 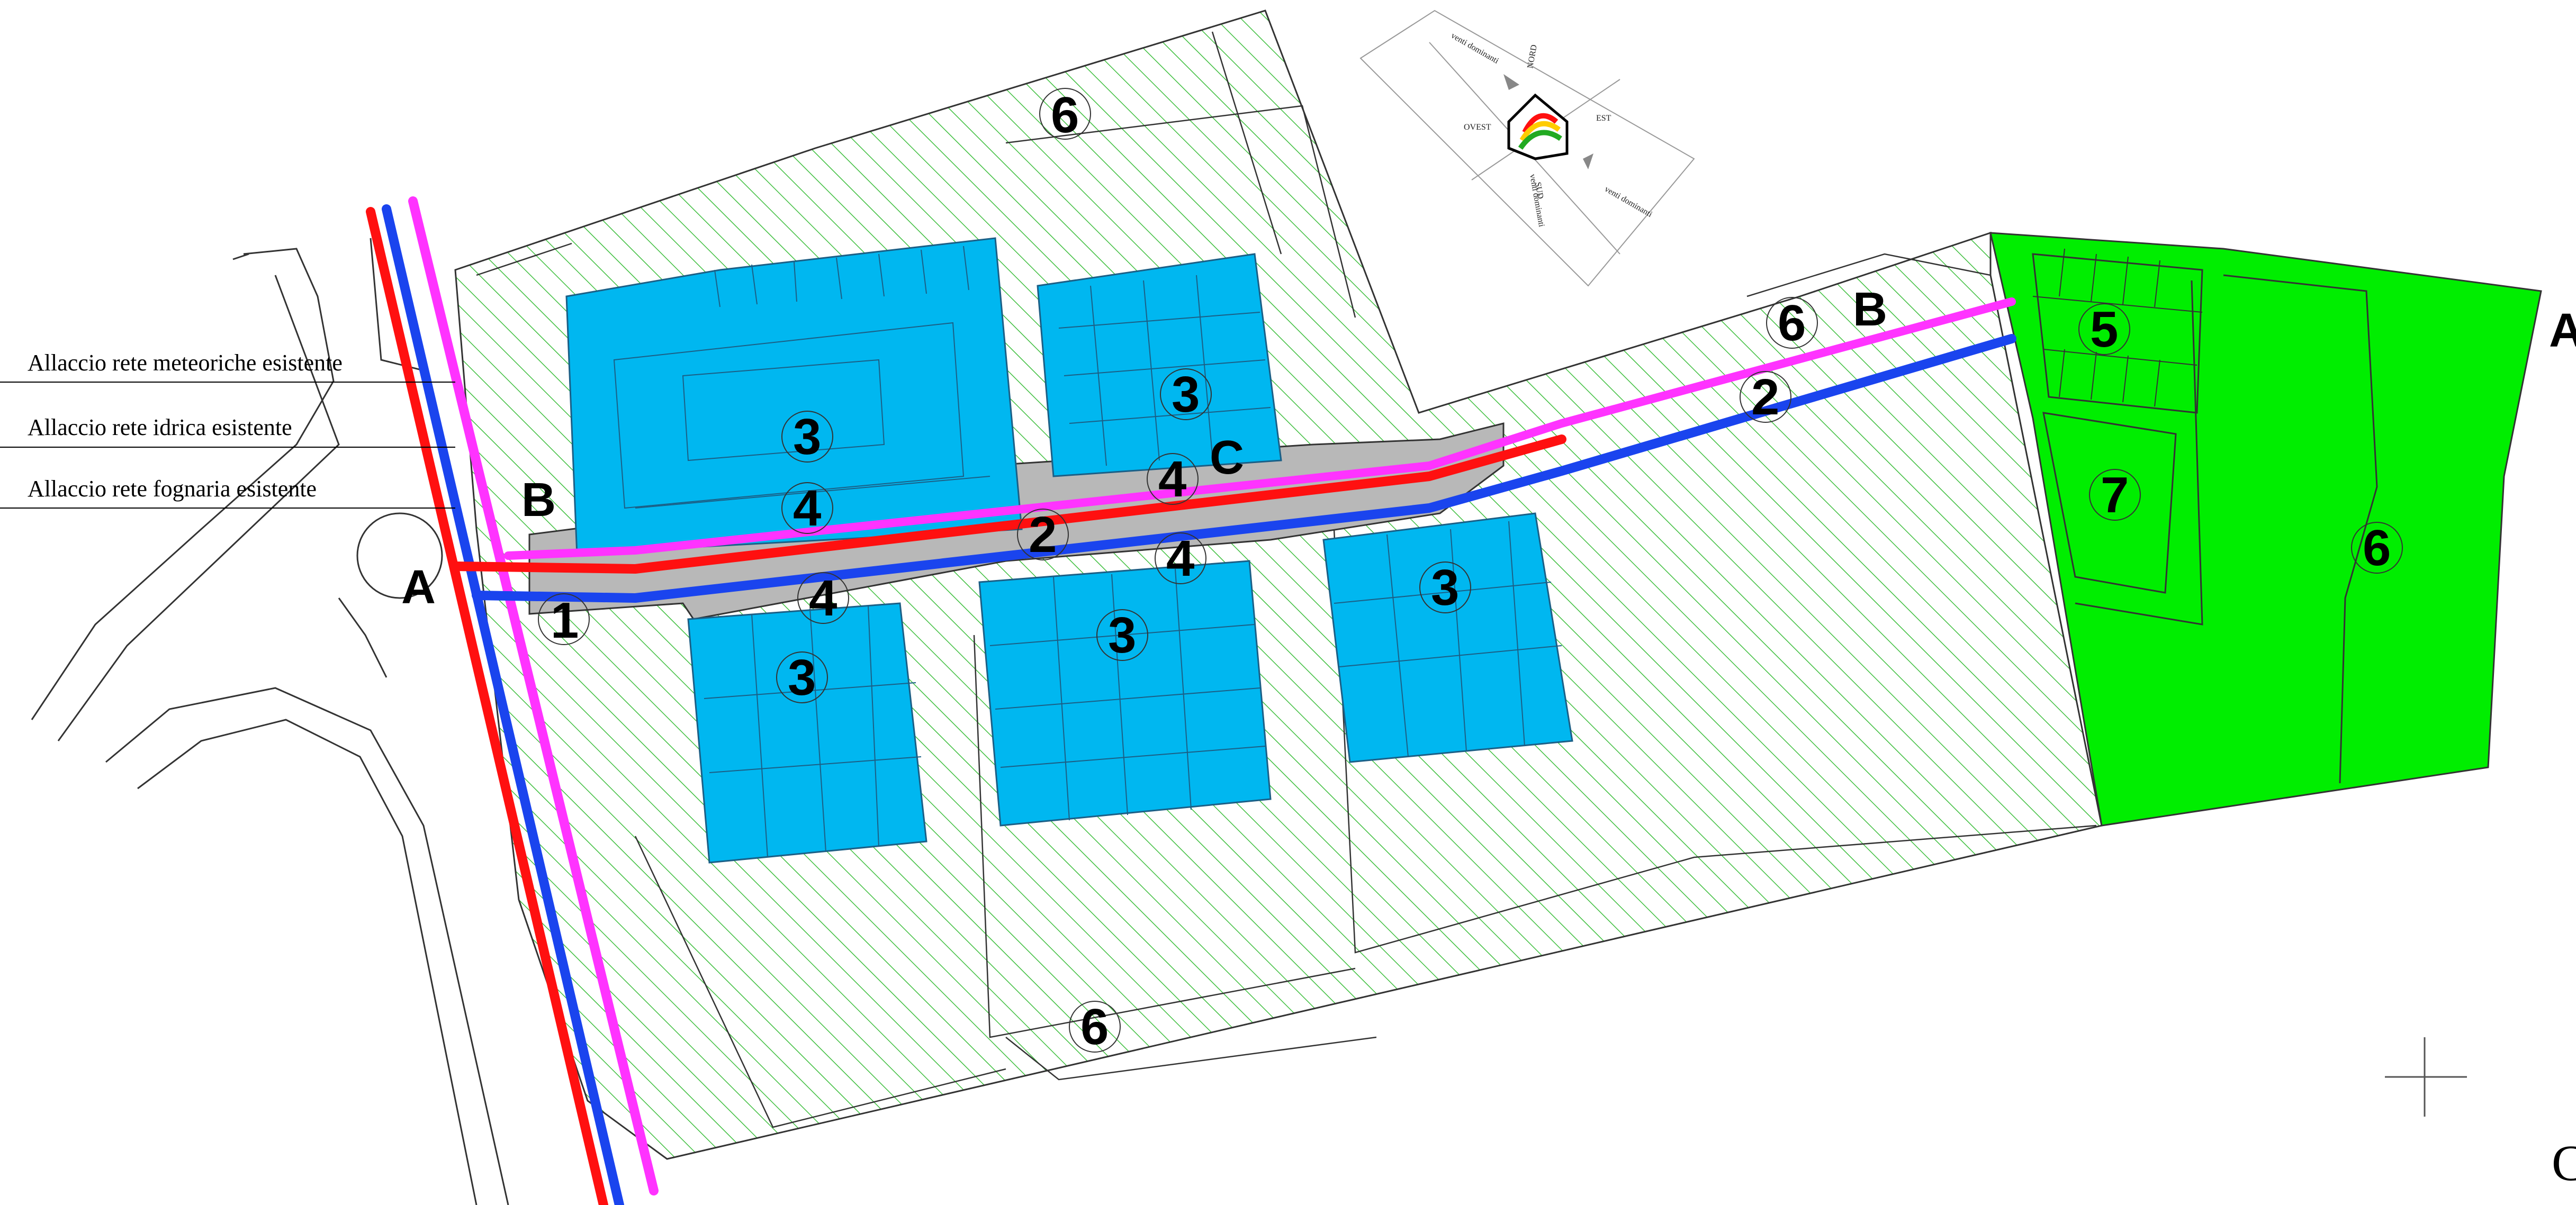 I want to click on crosshair-marker, so click(x=2426, y=1077).